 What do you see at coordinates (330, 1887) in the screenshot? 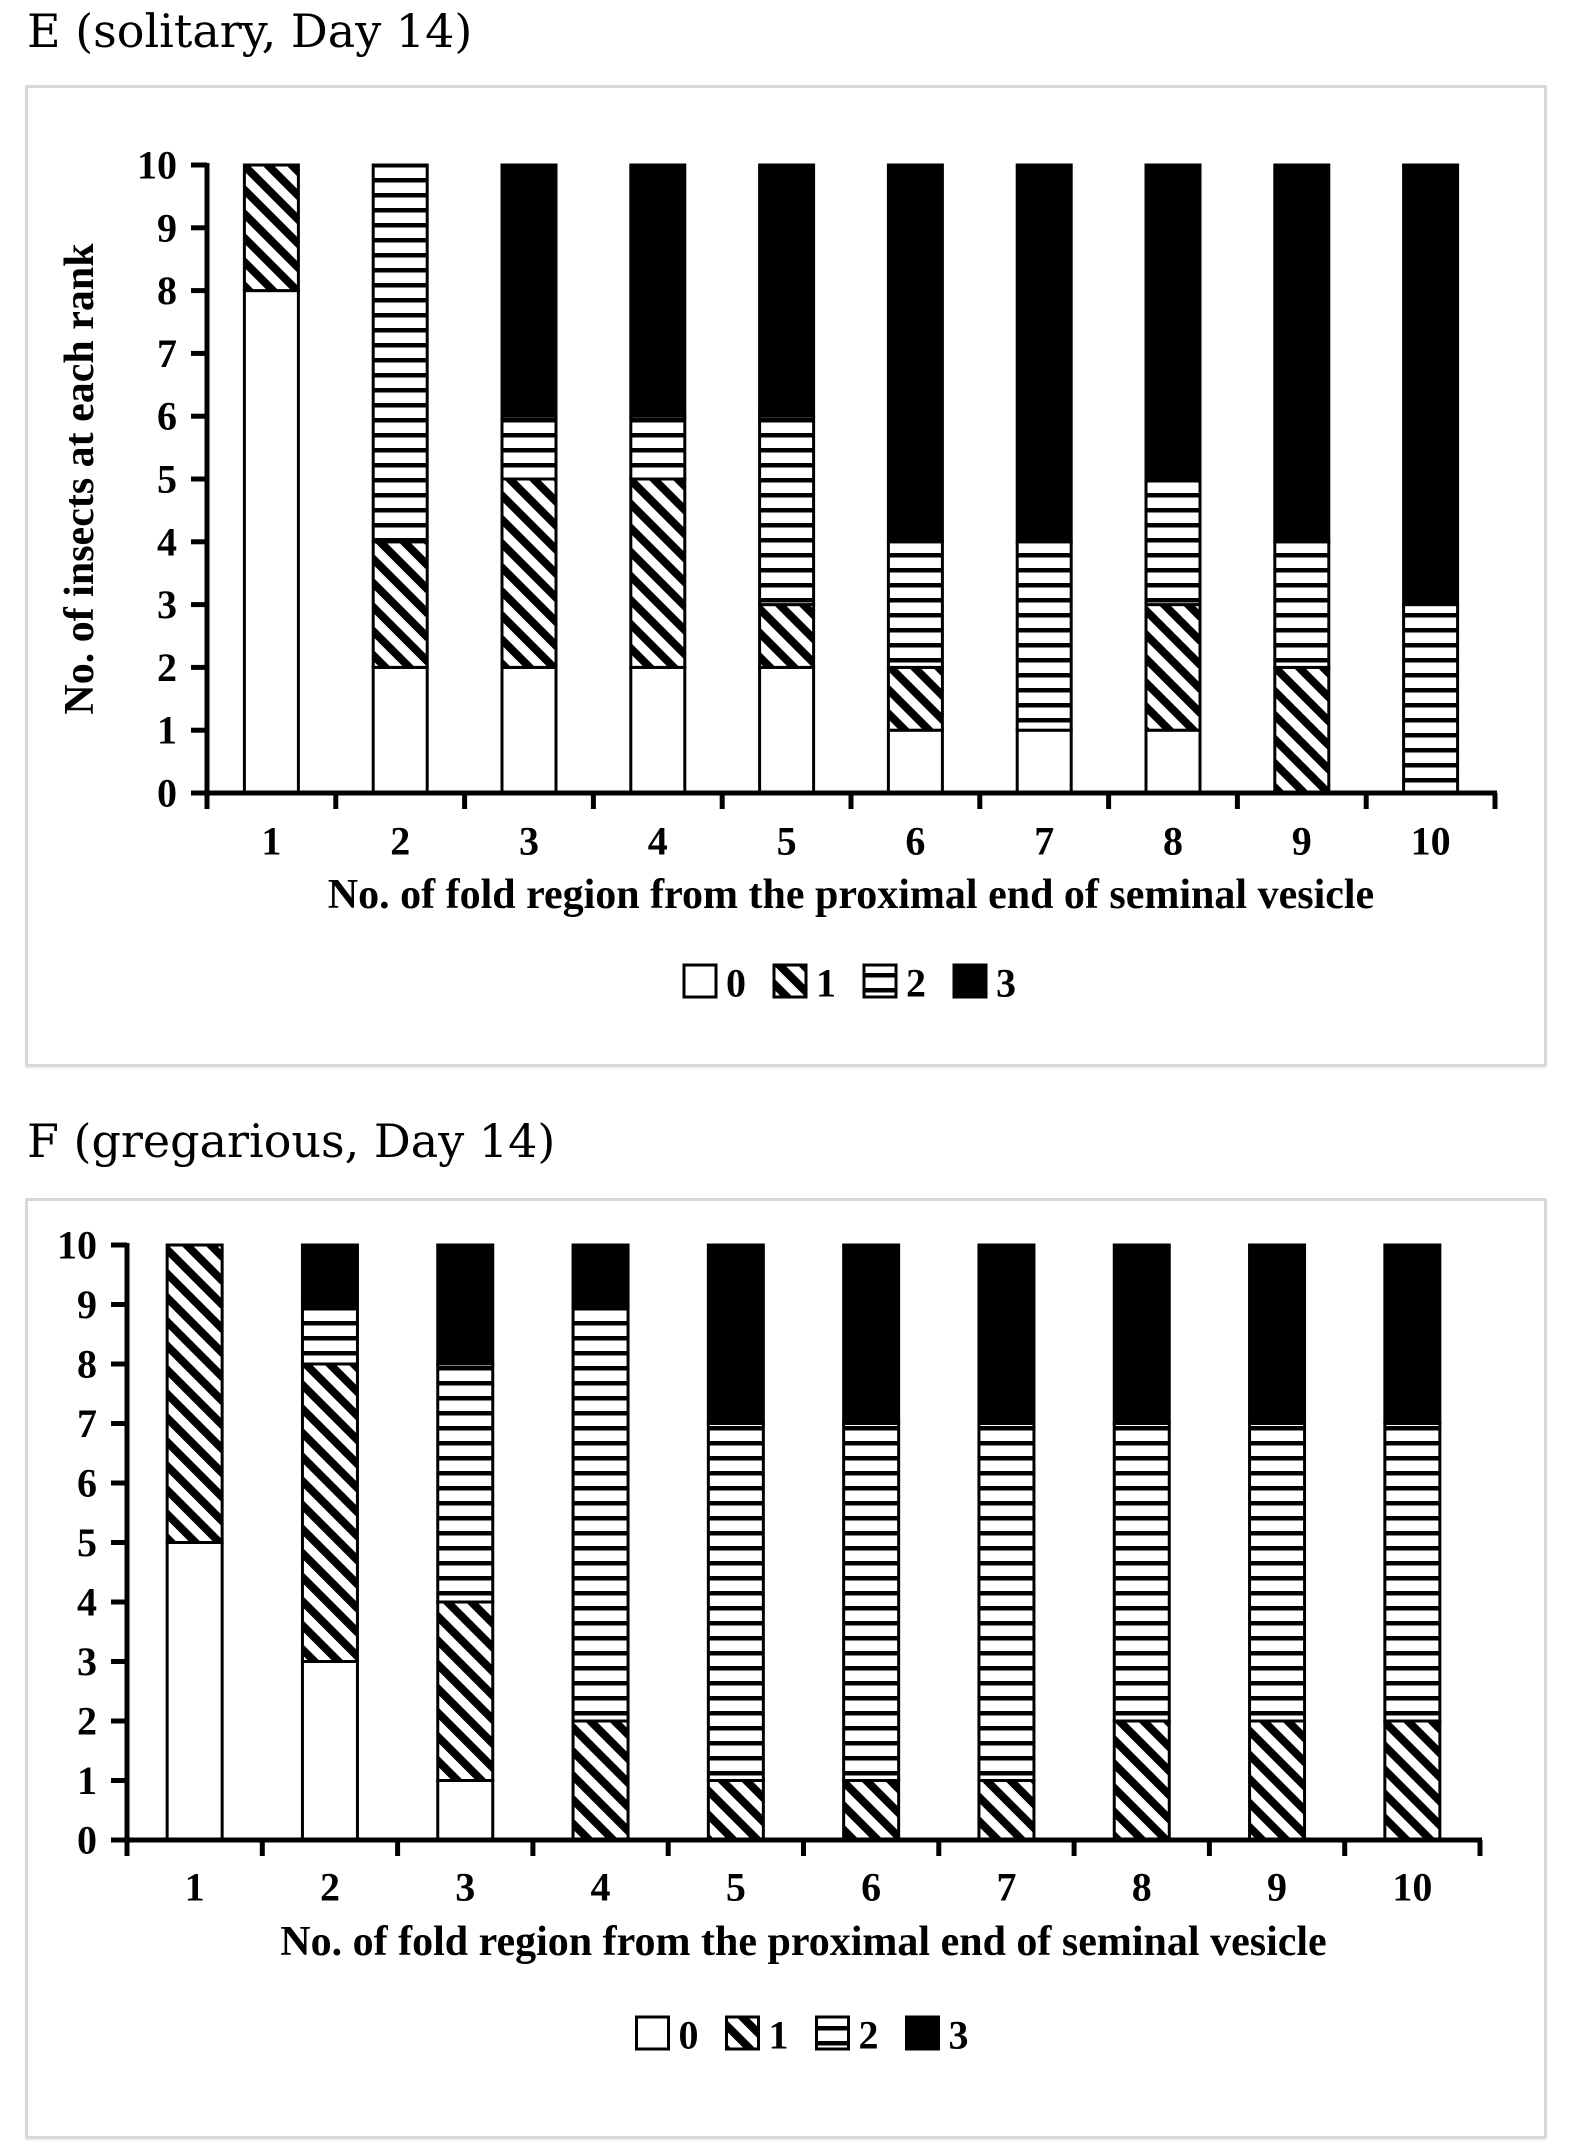
I see `x-tick-label: 2` at bounding box center [330, 1887].